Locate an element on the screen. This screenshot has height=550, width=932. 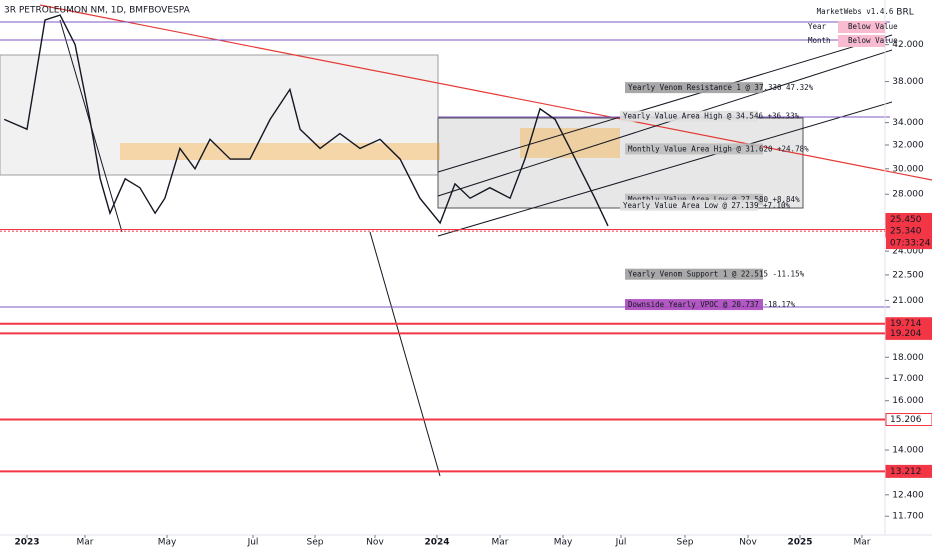
range-box is located at coordinates (219, 115).